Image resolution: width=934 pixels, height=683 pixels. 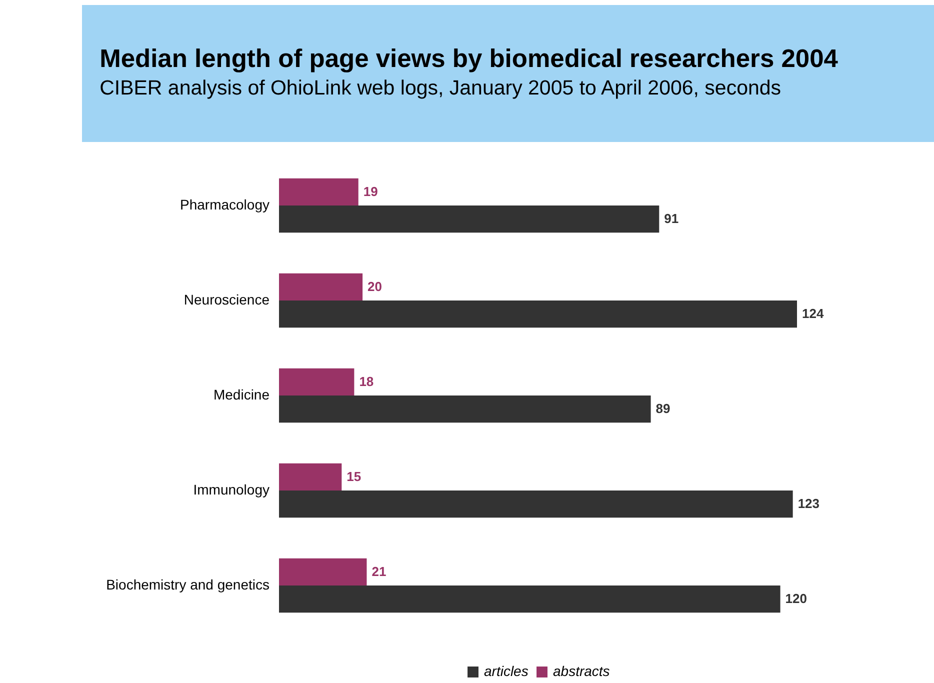 I want to click on data-label: 91, so click(x=671, y=218).